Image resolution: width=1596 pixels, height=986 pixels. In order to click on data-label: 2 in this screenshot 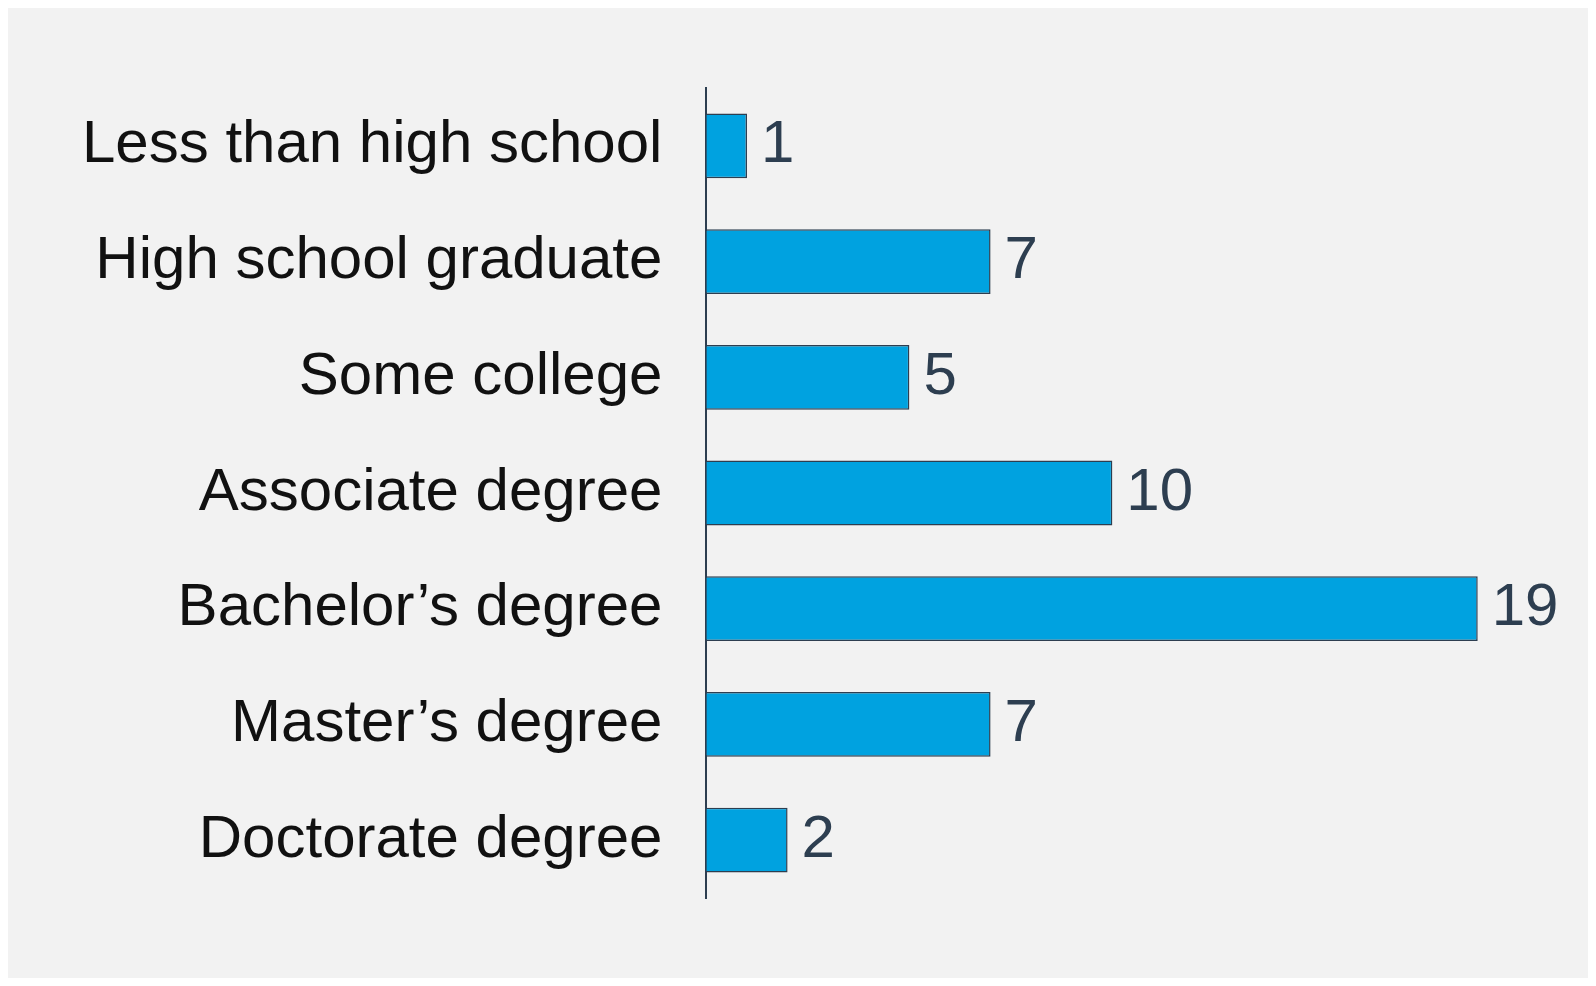, I will do `click(818, 836)`.